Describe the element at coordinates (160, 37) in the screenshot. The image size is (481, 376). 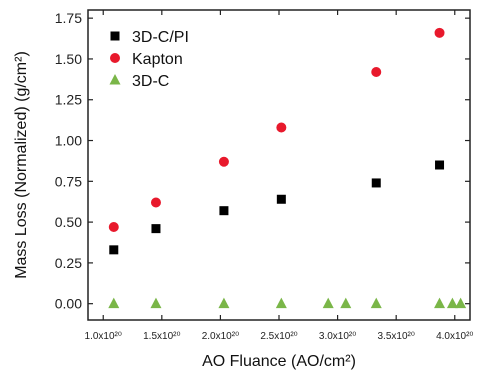
I see `legend-label: 3D-C/PI` at that location.